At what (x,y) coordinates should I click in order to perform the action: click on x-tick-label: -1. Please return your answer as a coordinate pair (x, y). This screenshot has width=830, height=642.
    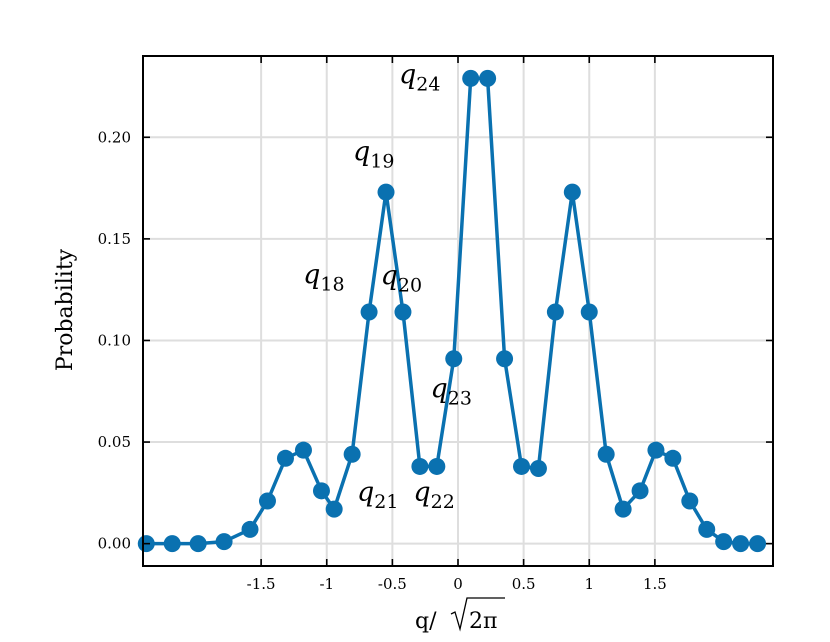
    Looking at the image, I should click on (326, 584).